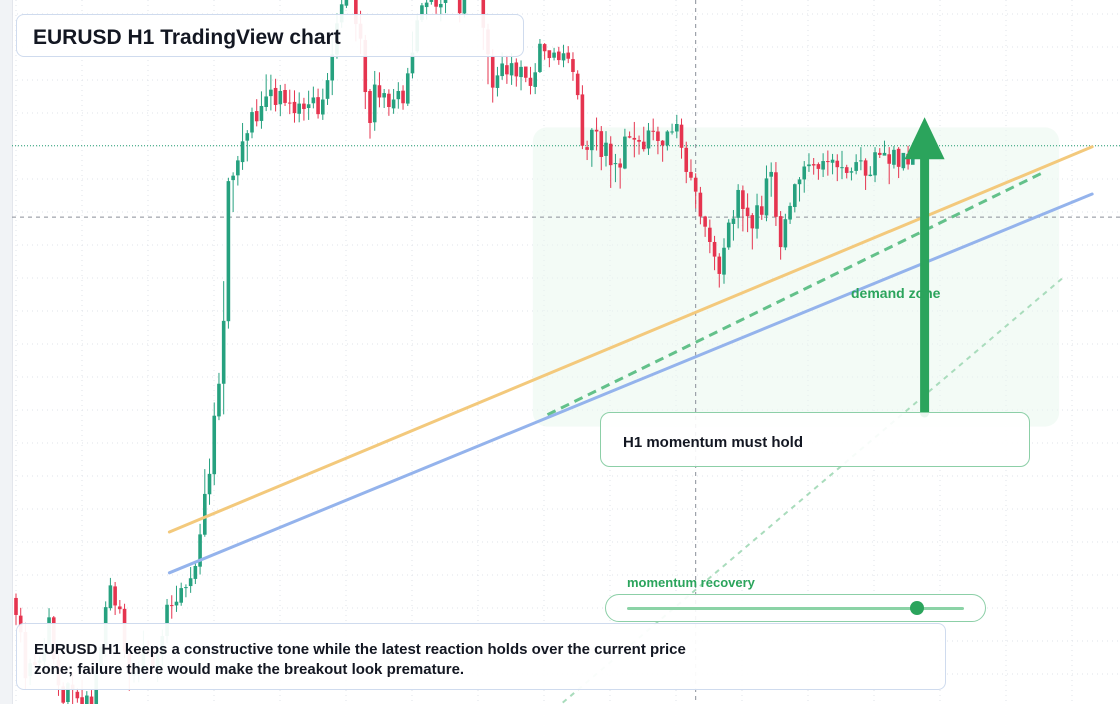 This screenshot has width=1120, height=704. What do you see at coordinates (916, 608) in the screenshot?
I see `momentum-knob` at bounding box center [916, 608].